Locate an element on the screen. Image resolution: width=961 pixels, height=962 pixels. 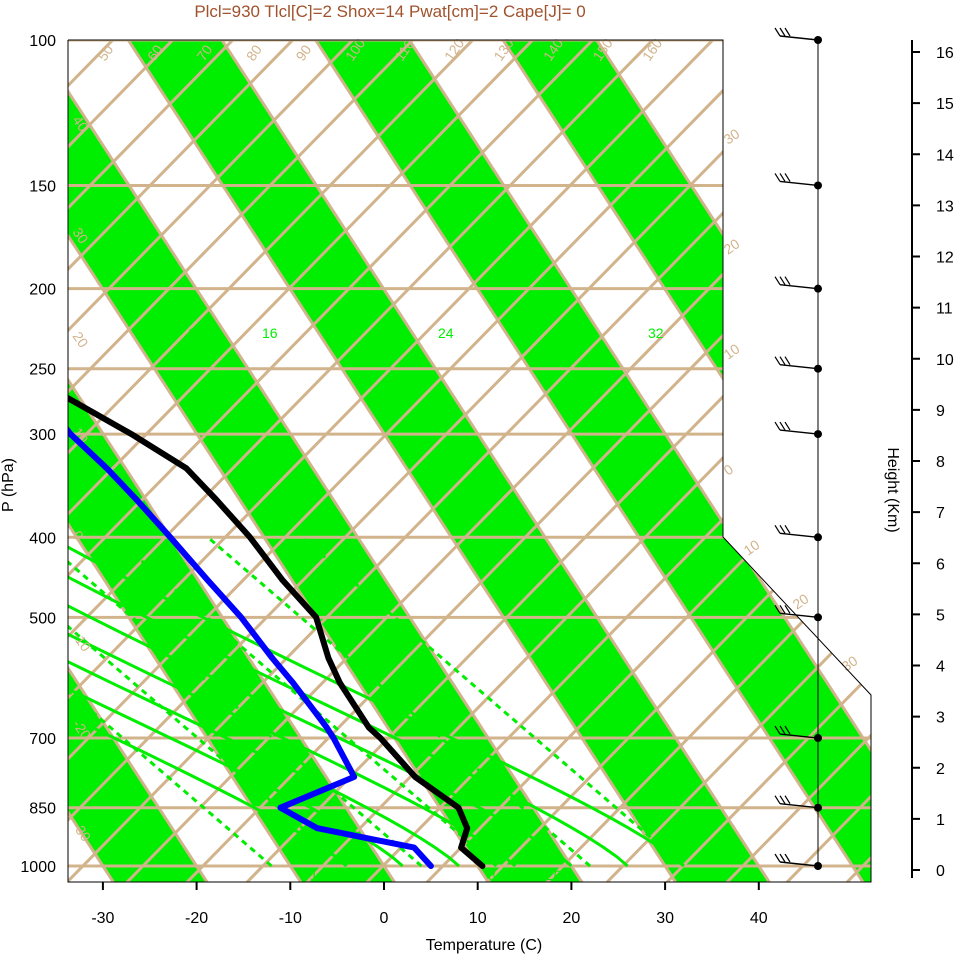
mixing-ratio-label: 3 is located at coordinates (364, 875).